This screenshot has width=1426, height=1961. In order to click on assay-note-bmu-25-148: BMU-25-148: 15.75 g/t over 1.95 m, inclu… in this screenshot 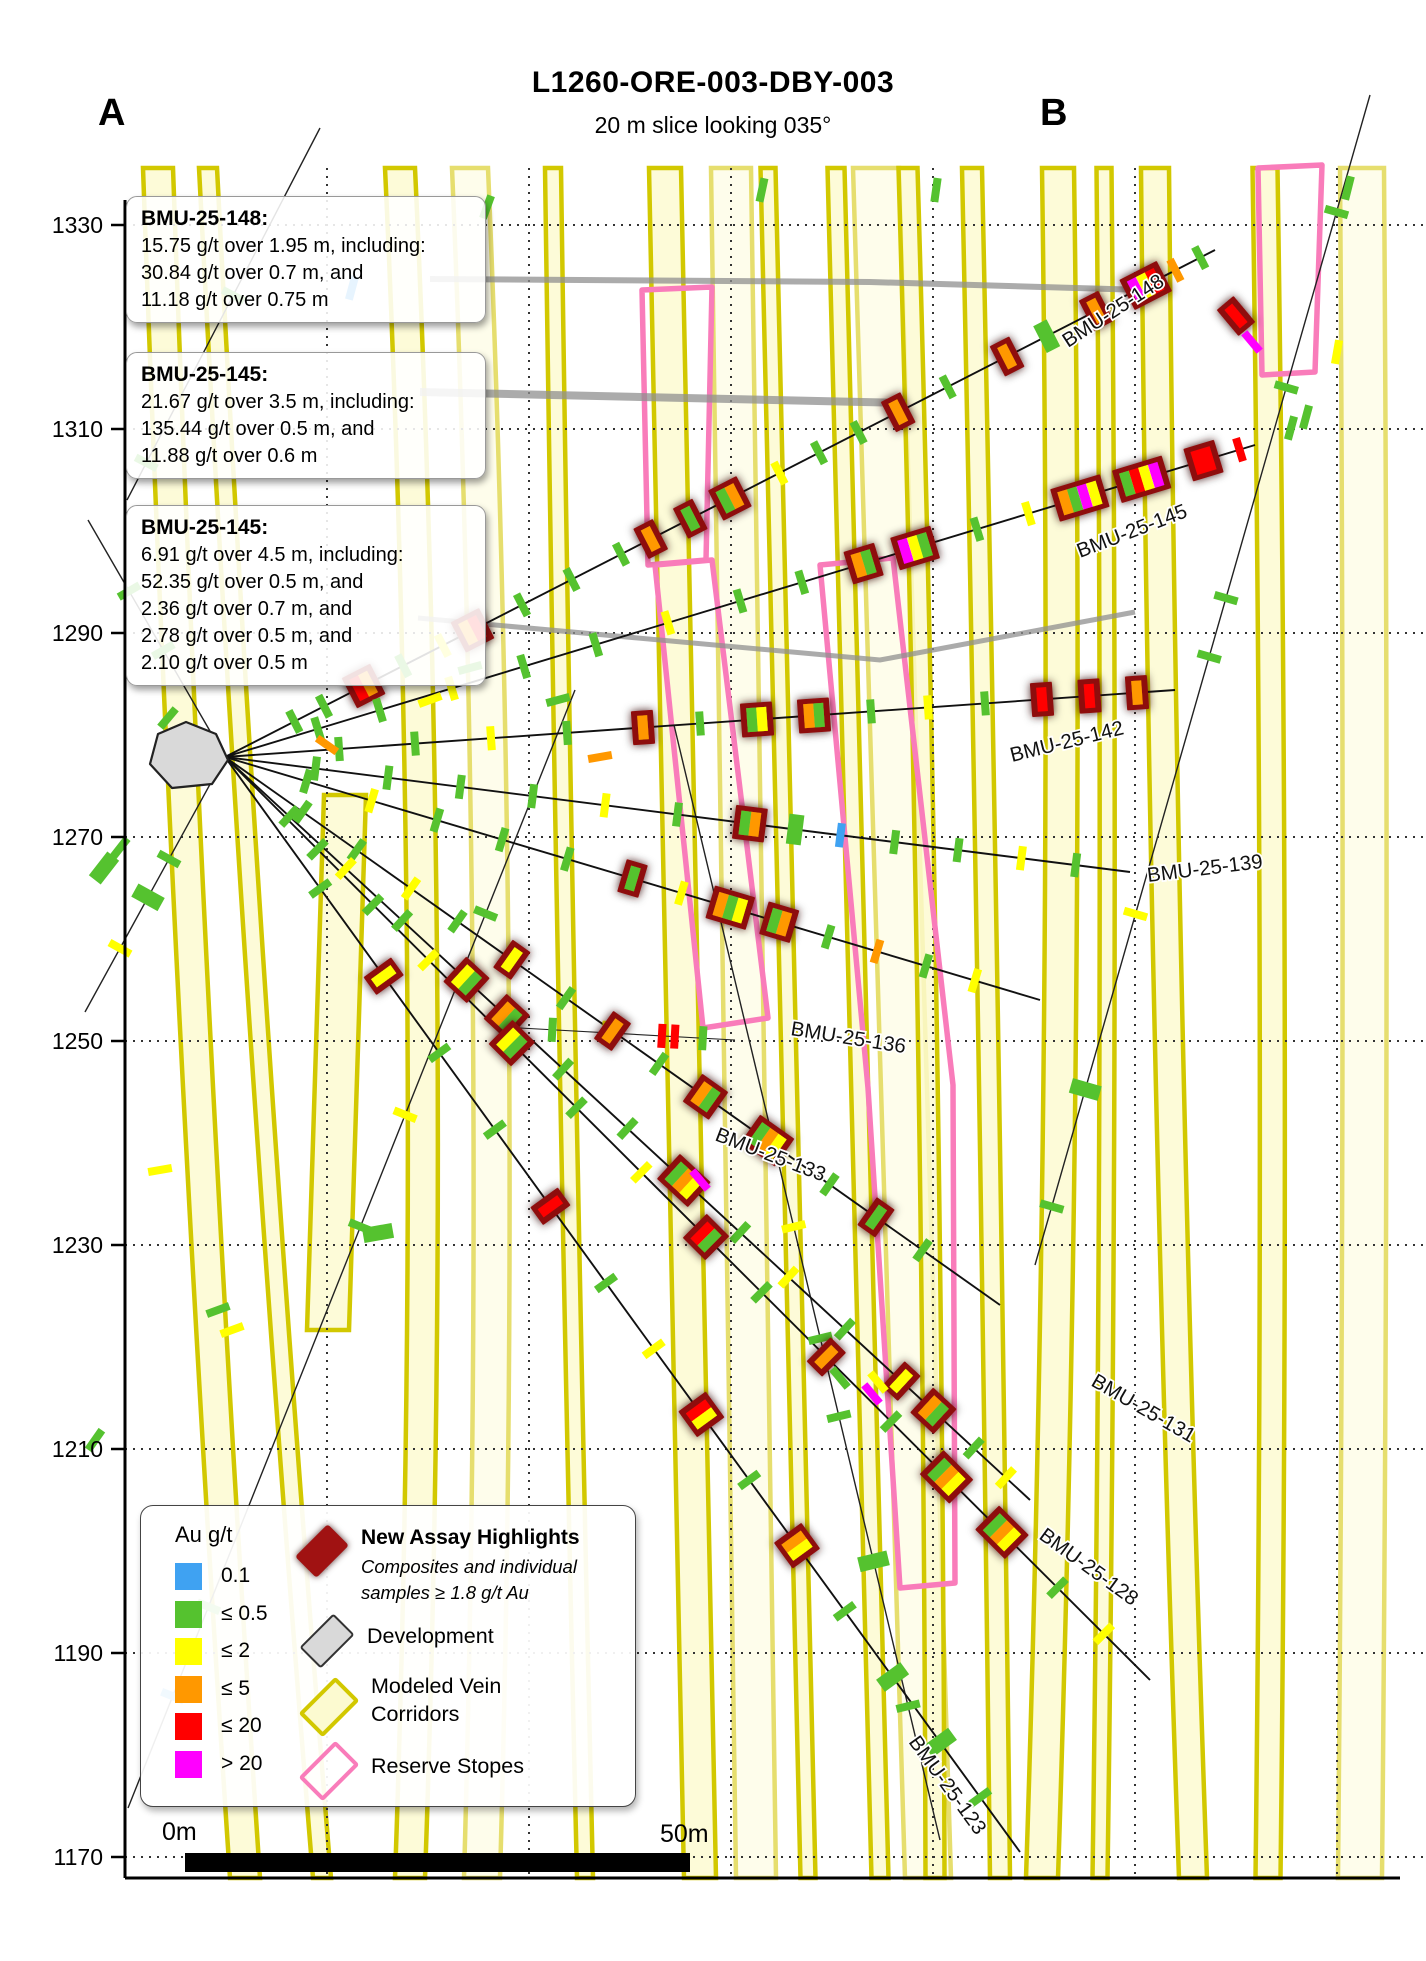, I will do `click(306, 259)`.